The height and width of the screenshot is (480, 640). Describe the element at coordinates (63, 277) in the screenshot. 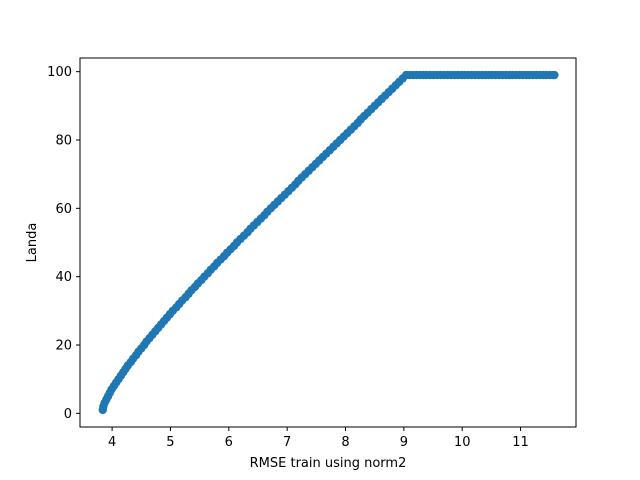

I see `y-tick-label: 40` at that location.